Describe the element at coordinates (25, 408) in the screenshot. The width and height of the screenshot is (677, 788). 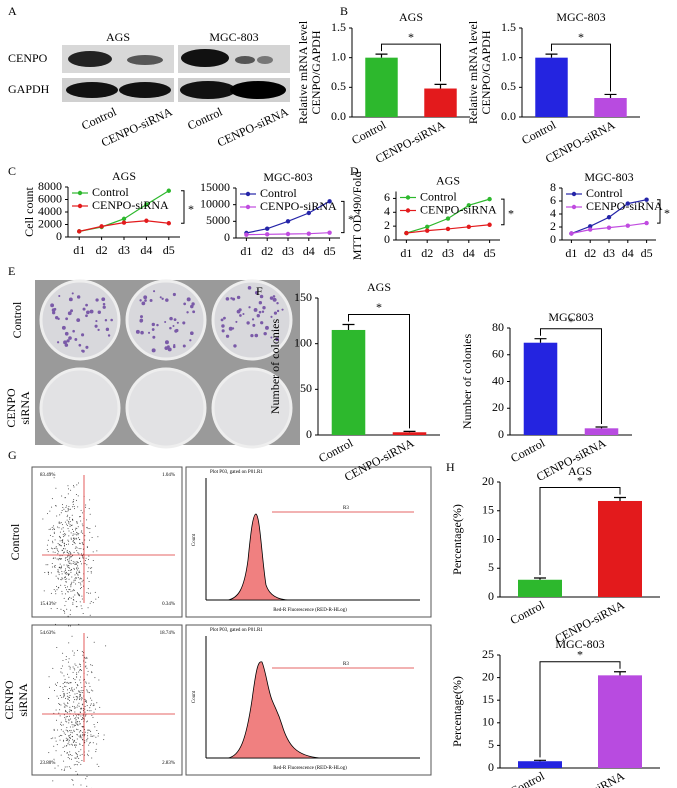
I see `row-label: siRNA` at that location.